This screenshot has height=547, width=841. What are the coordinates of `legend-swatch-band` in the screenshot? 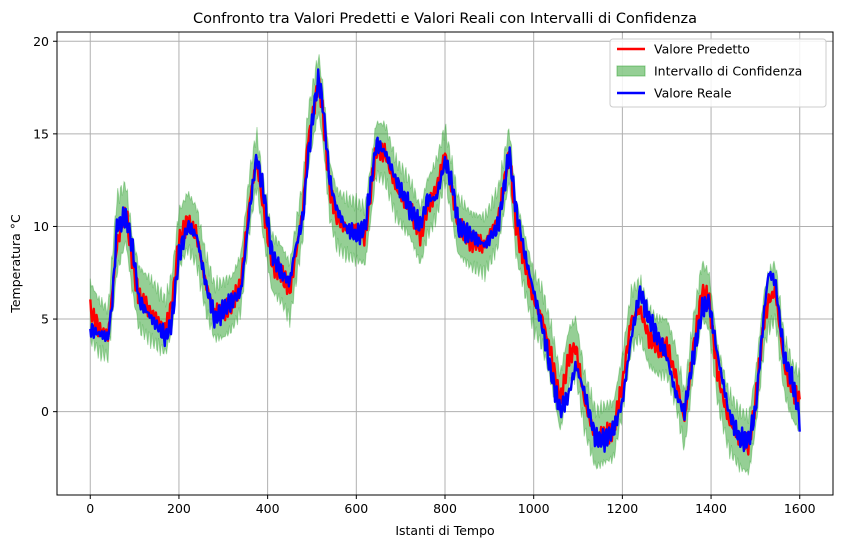 It's located at (631, 71).